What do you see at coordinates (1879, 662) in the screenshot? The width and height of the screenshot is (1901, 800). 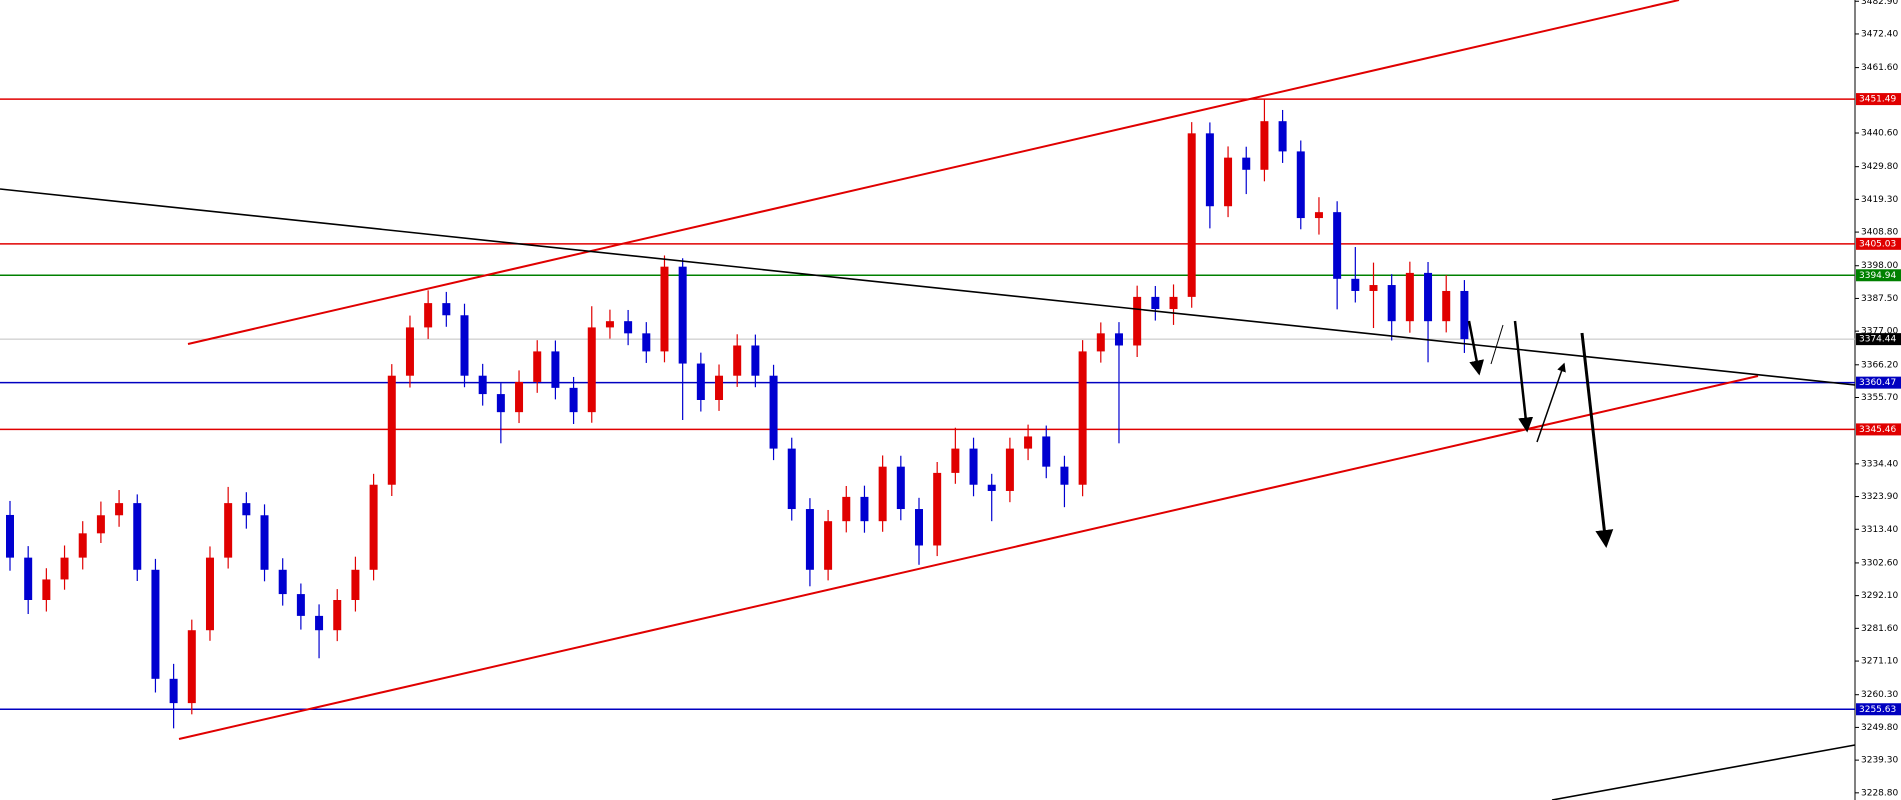 I see `y-tick-label: 3271.10` at bounding box center [1879, 662].